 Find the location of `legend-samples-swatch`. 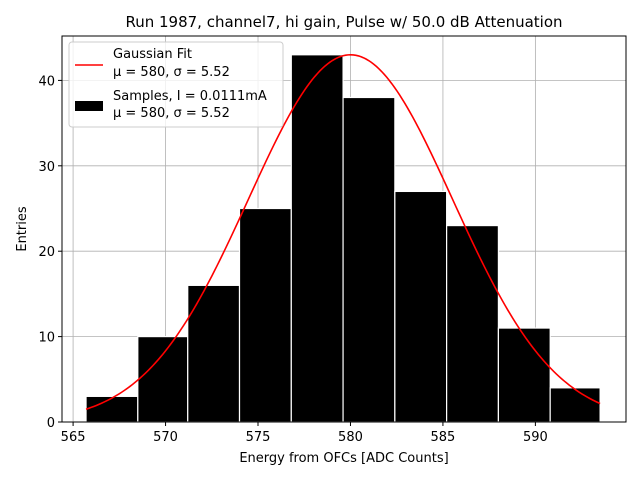

legend-samples-swatch is located at coordinates (89, 106).